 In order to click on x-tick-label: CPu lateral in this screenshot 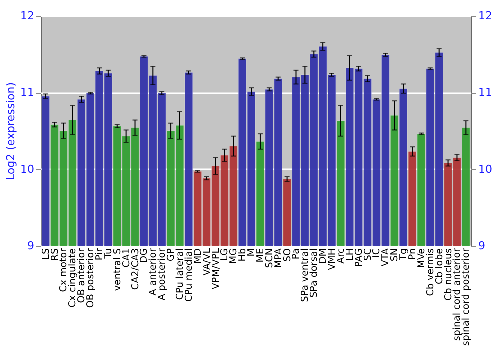, I will do `click(180, 274)`.